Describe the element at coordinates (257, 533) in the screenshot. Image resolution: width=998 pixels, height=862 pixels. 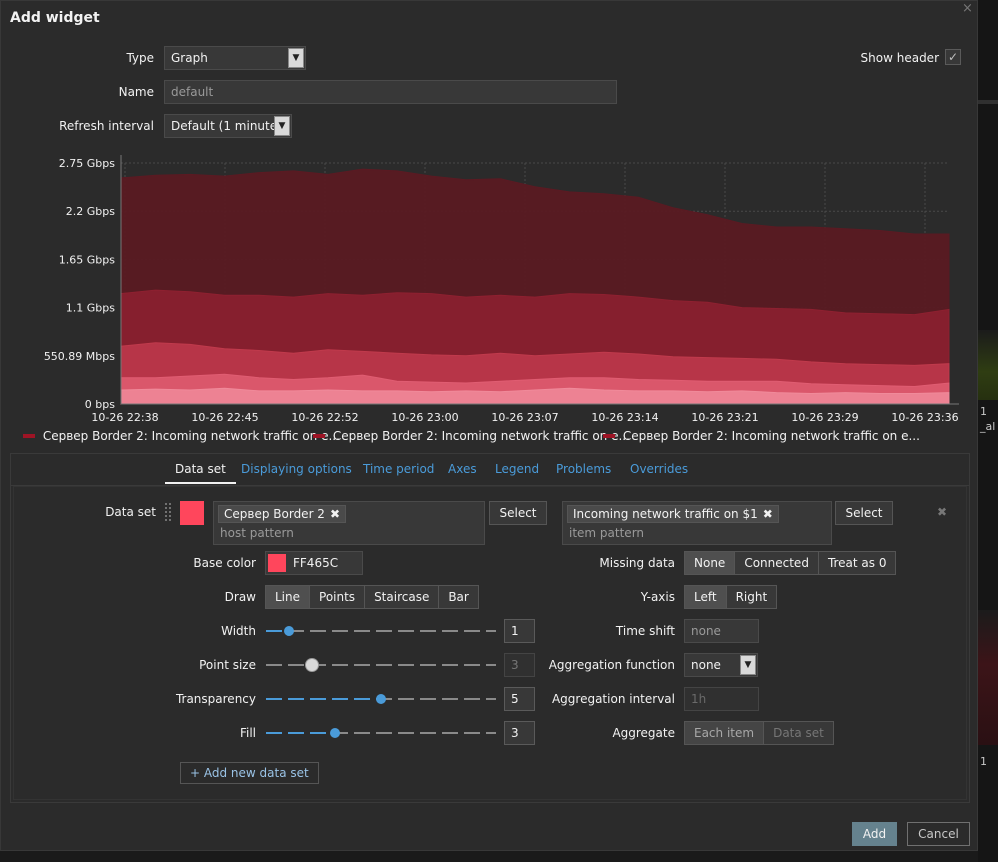
I see `host-pattern-placeholder: host pattern` at that location.